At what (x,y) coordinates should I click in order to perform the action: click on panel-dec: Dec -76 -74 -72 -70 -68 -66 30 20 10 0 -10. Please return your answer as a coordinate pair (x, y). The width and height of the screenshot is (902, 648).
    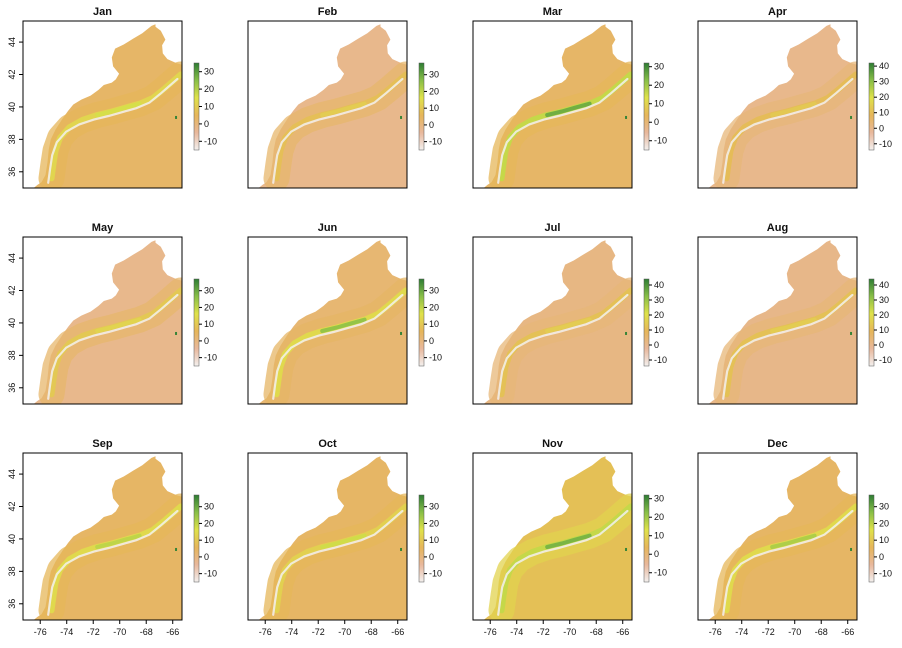
    Looking at the image, I should click on (794, 537).